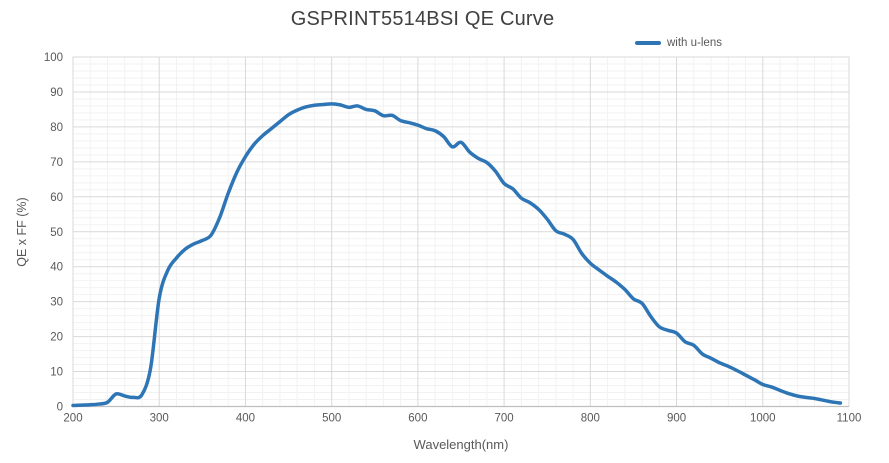  Describe the element at coordinates (53, 58) in the screenshot. I see `y-tick-label: 100` at that location.